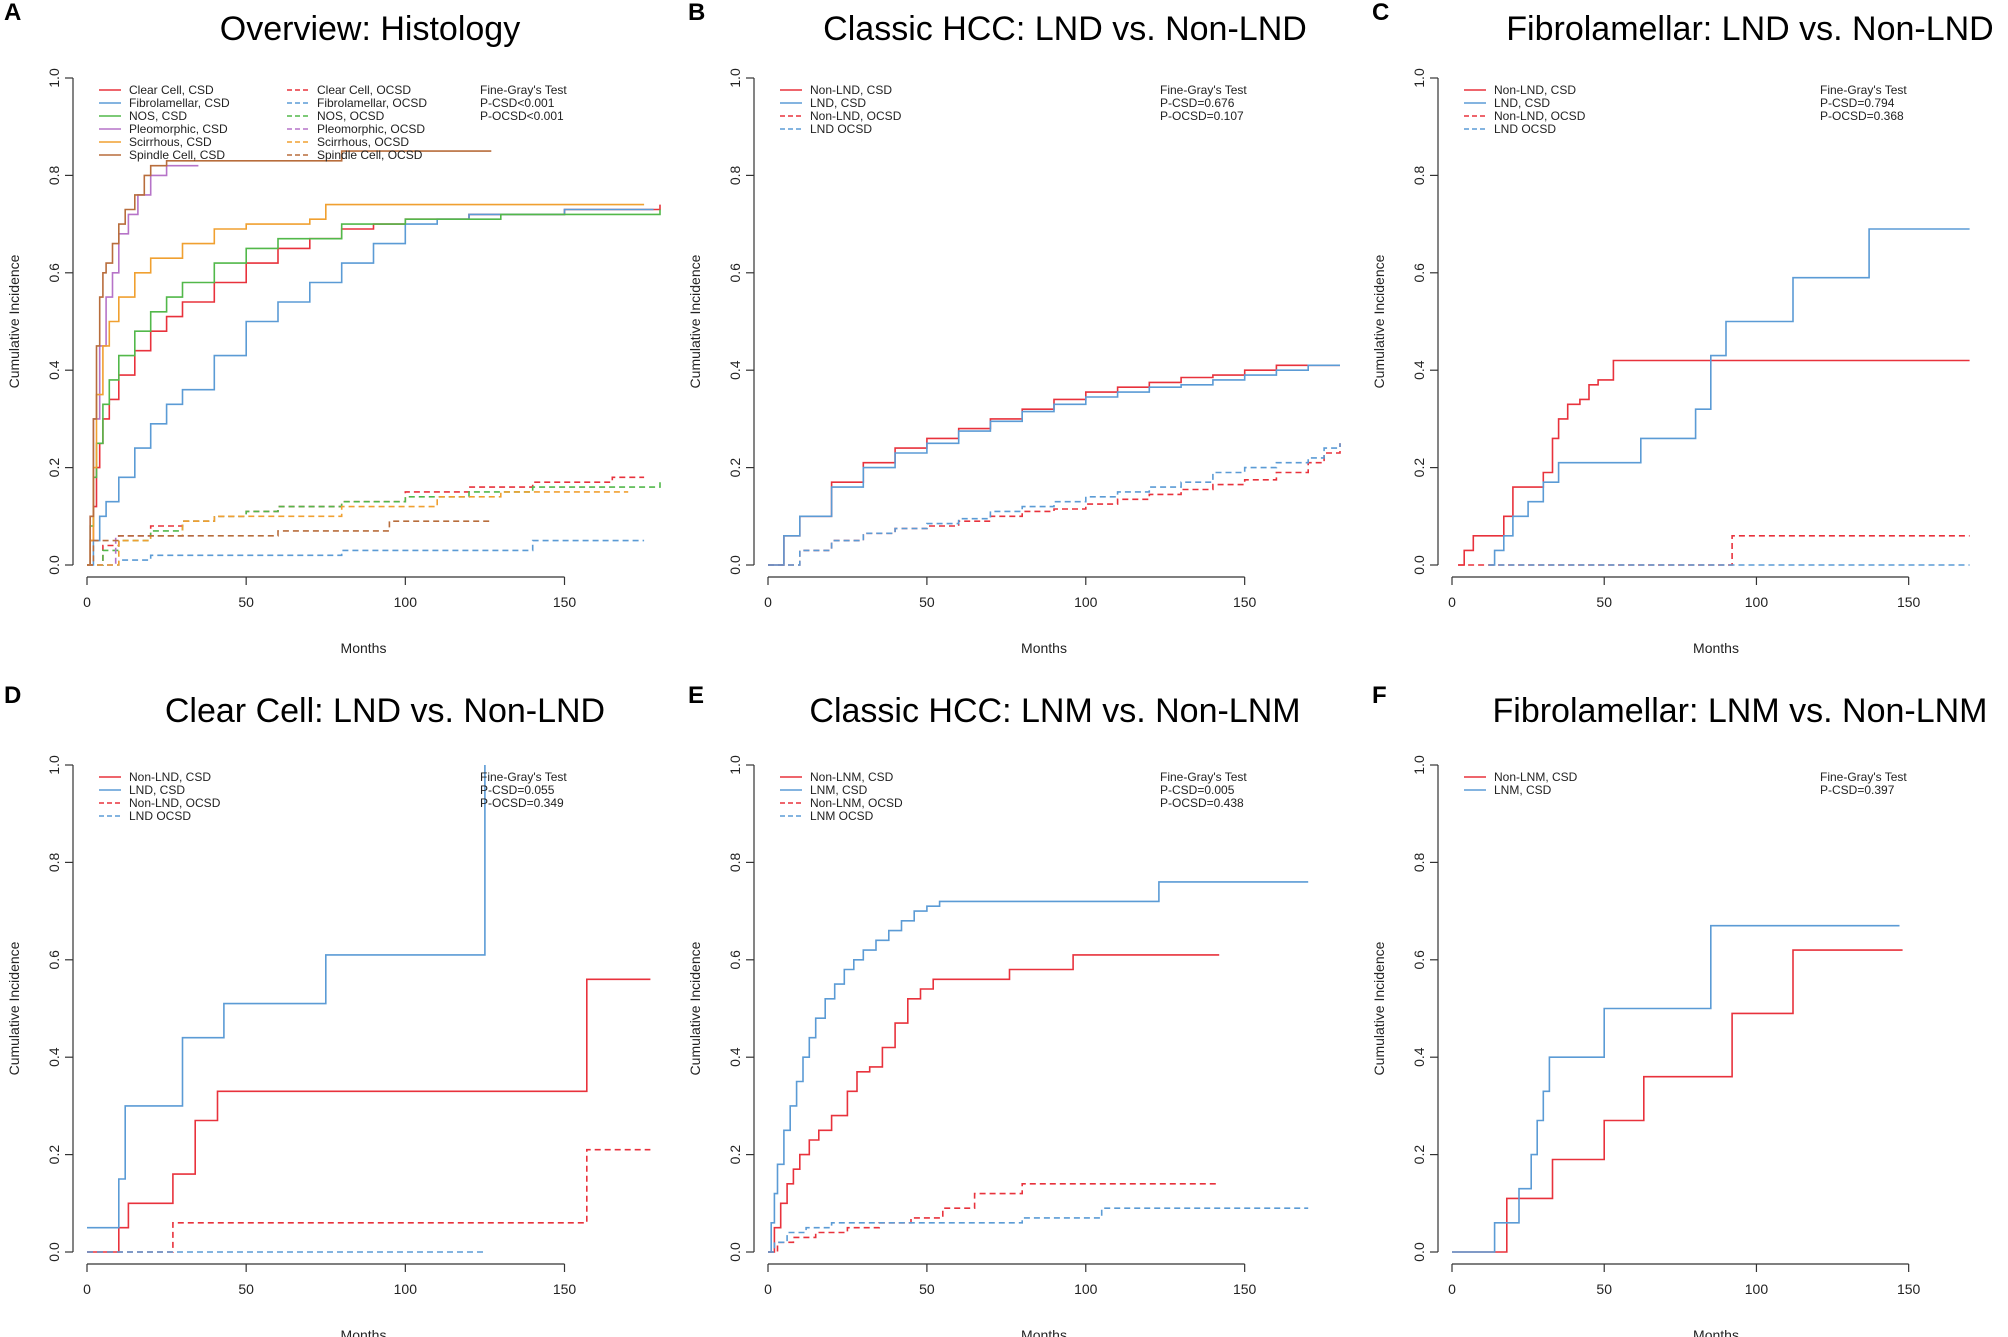 This screenshot has height=1337, width=2008. I want to click on test-pvalue: P-OCSD=0.438, so click(1202, 803).